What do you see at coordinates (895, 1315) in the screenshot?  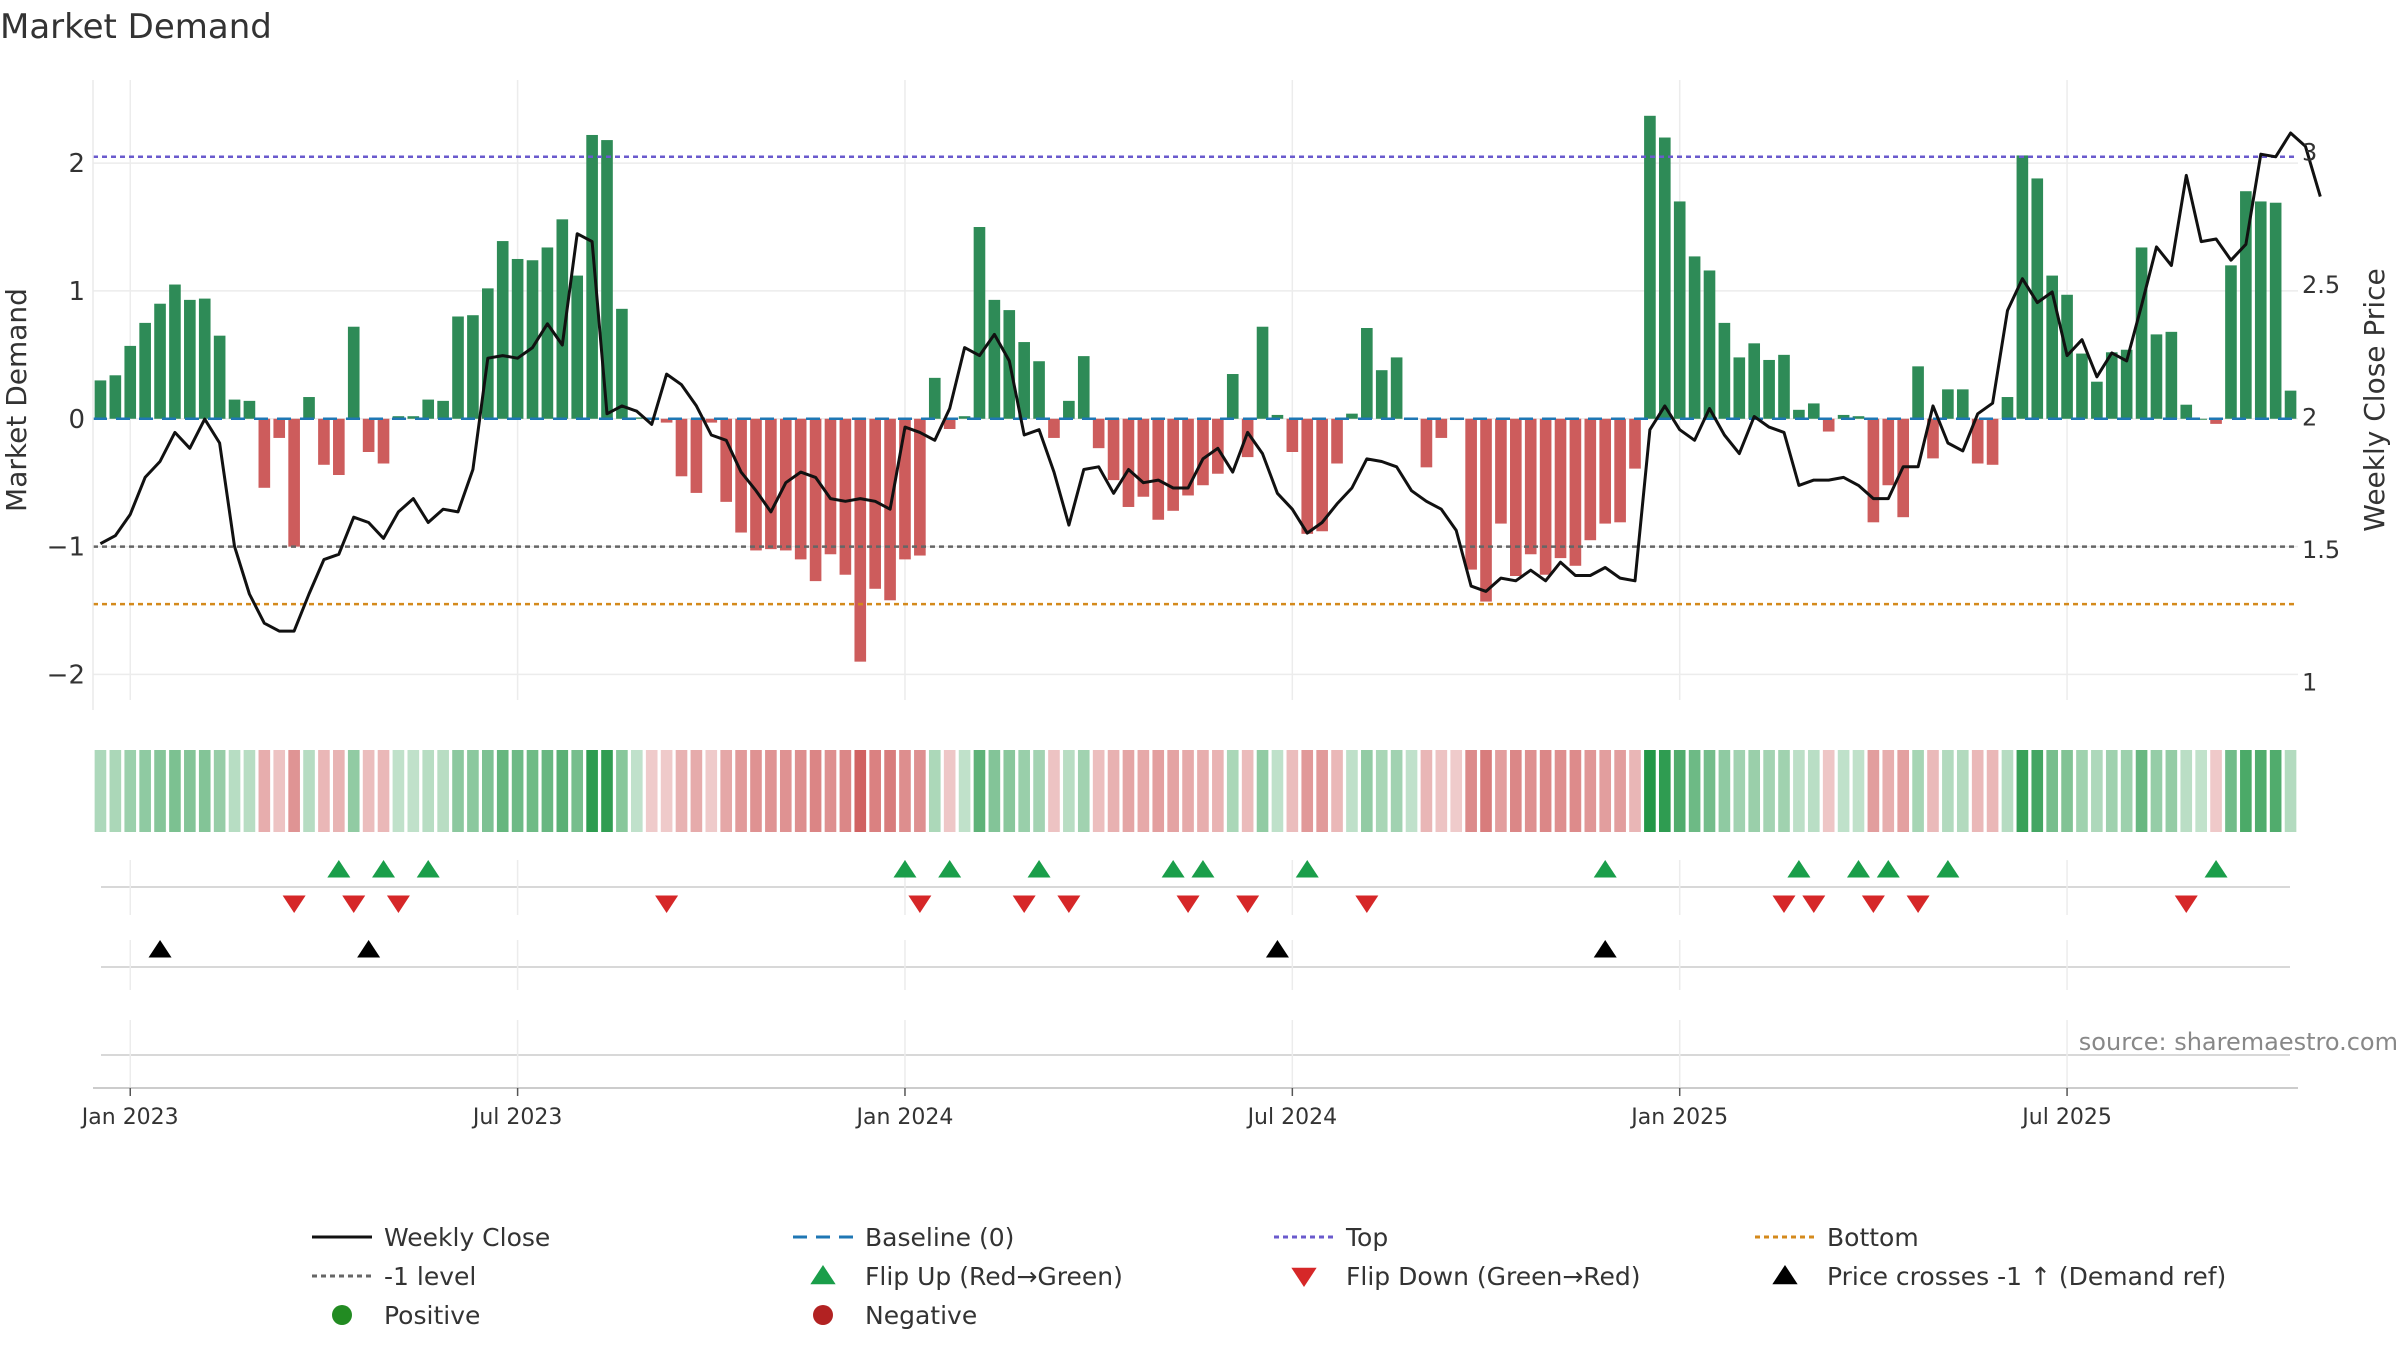 I see `legend-item: Negative` at bounding box center [895, 1315].